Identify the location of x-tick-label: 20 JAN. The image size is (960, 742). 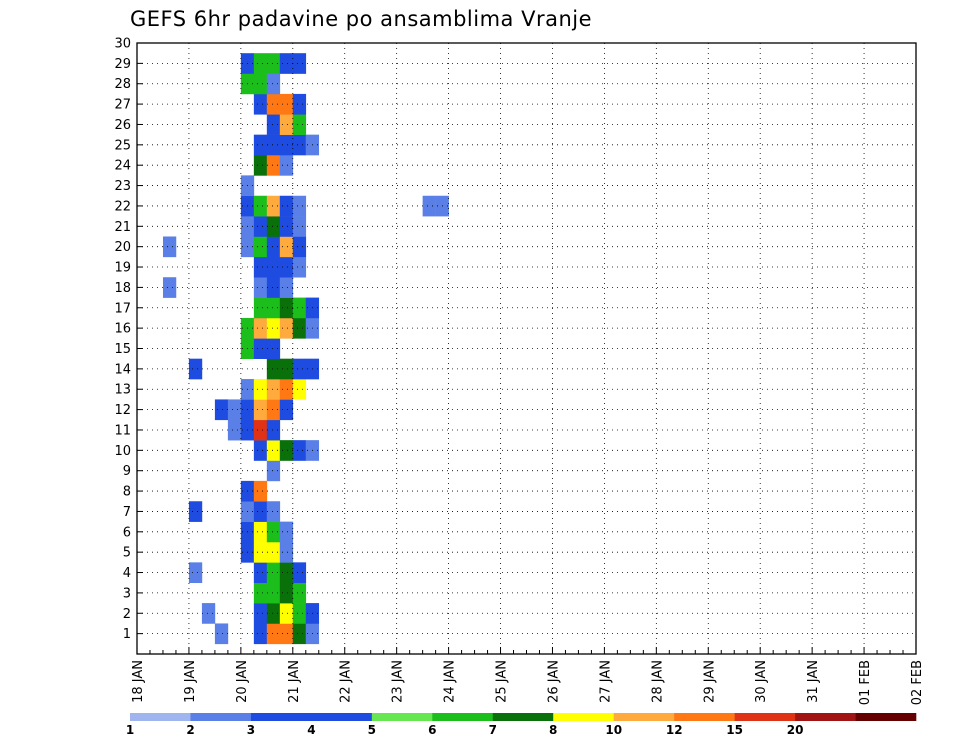
(242, 681).